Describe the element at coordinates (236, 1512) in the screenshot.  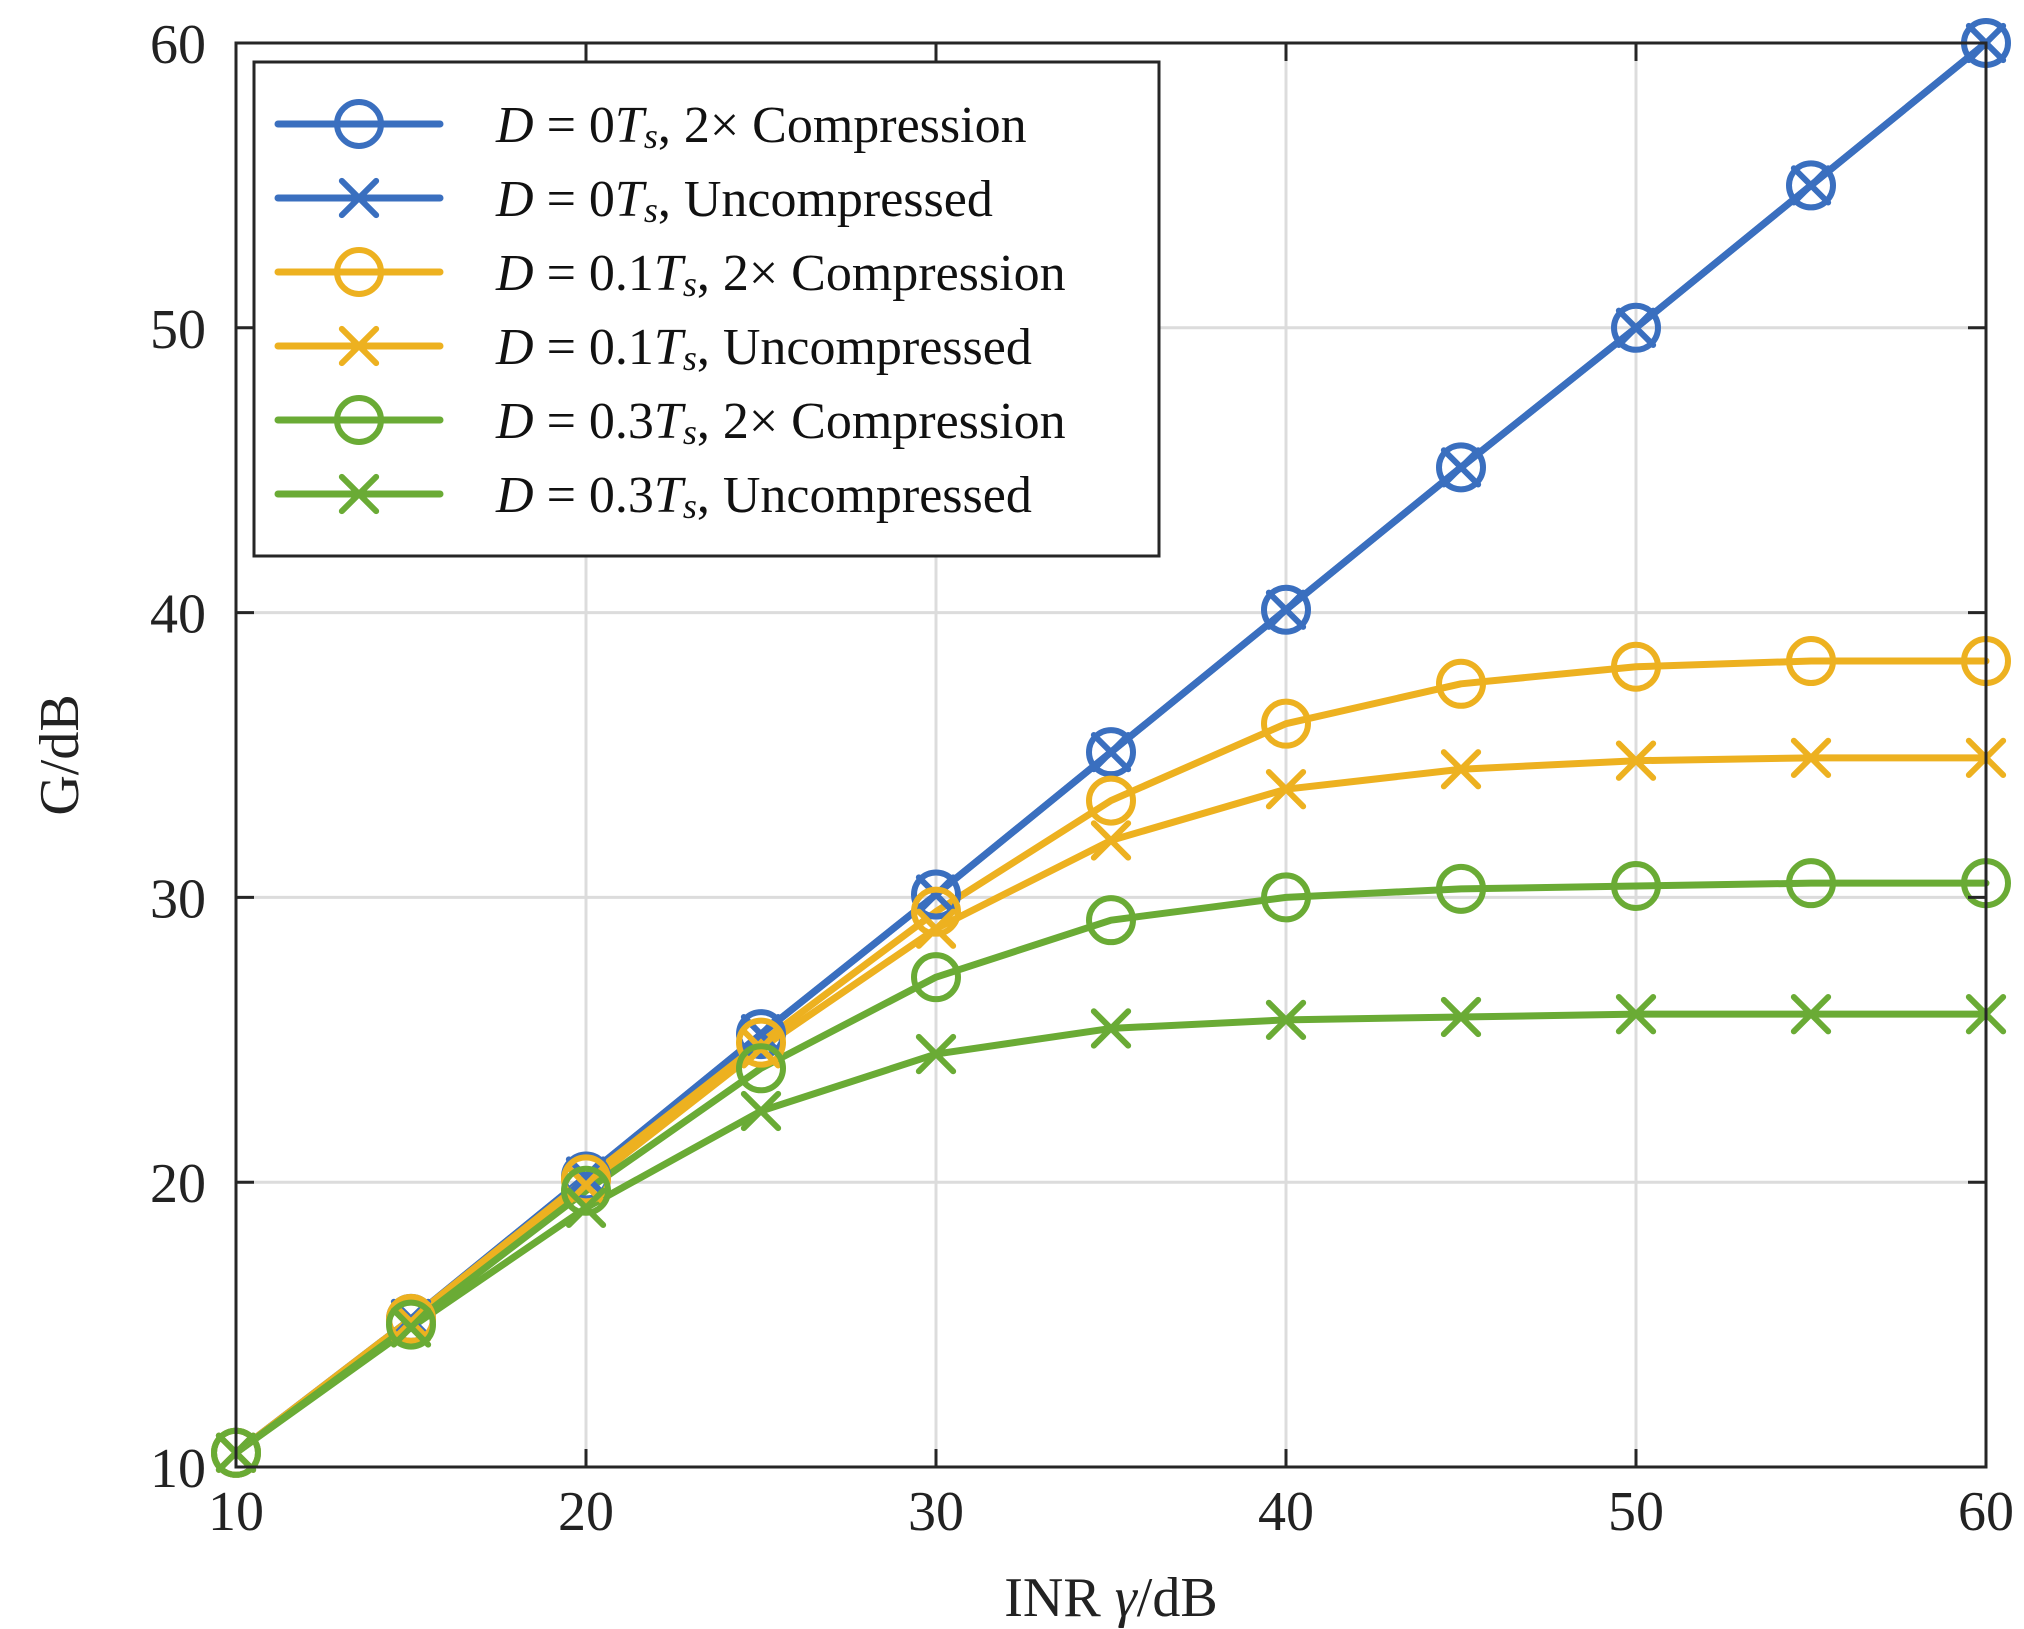
I see `x-tick-label: 10` at that location.